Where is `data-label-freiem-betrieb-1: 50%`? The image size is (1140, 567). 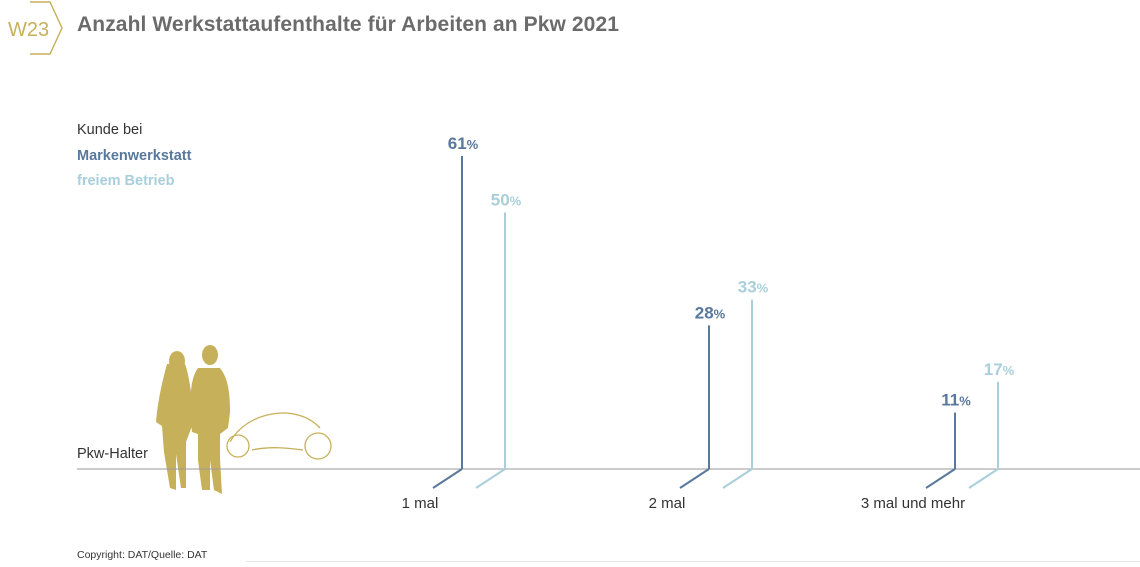 data-label-freiem-betrieb-1: 50% is located at coordinates (506, 199).